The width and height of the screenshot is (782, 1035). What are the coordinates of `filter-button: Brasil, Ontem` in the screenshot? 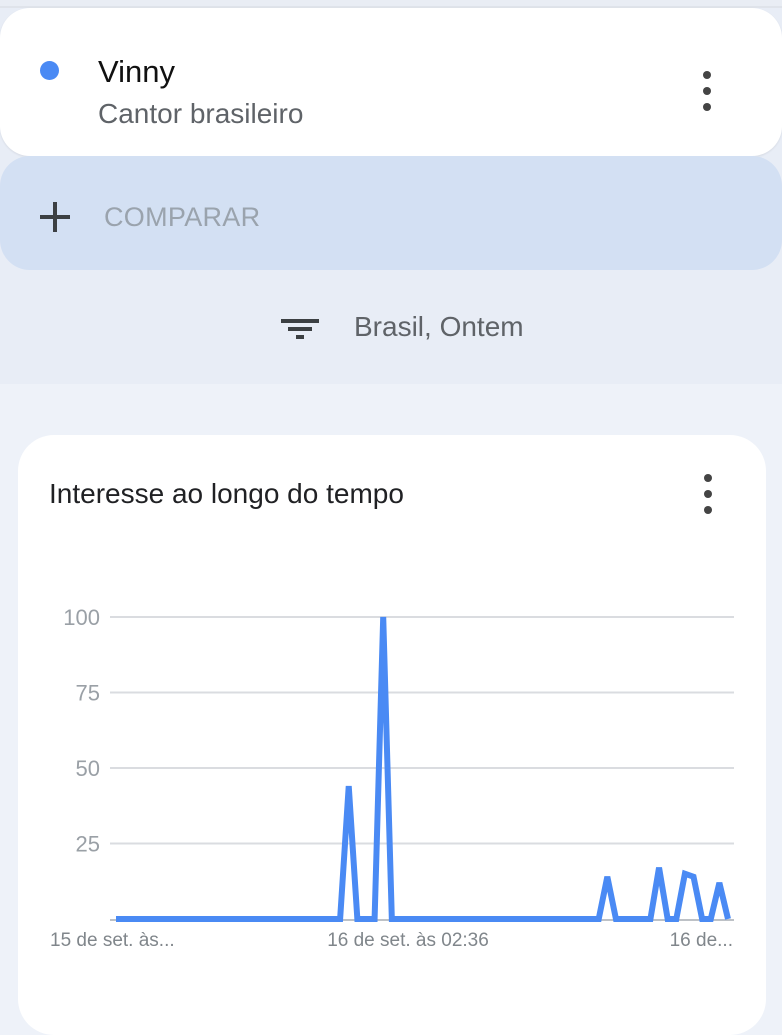 It's located at (402, 327).